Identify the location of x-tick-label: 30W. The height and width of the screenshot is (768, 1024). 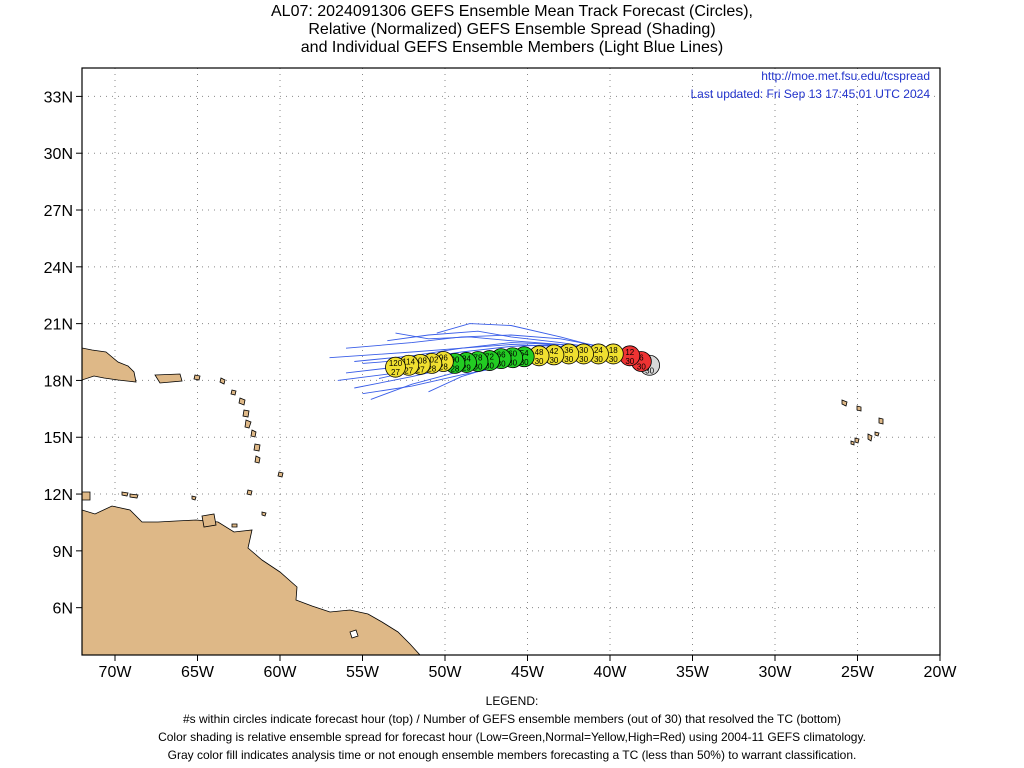
(776, 672).